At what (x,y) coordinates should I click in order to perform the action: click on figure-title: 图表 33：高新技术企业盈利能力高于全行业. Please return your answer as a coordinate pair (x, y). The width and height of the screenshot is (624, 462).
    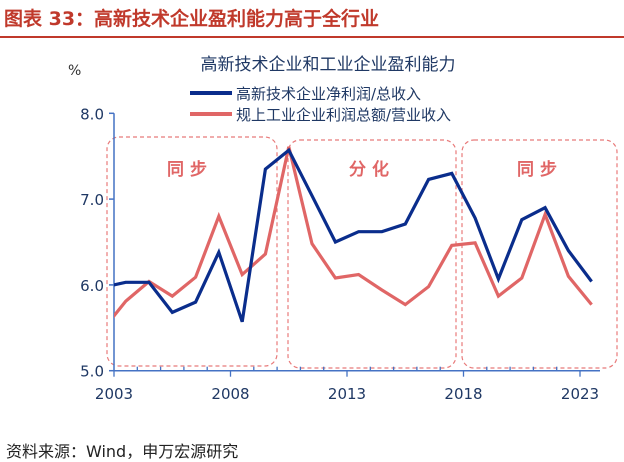
    Looking at the image, I should click on (192, 19).